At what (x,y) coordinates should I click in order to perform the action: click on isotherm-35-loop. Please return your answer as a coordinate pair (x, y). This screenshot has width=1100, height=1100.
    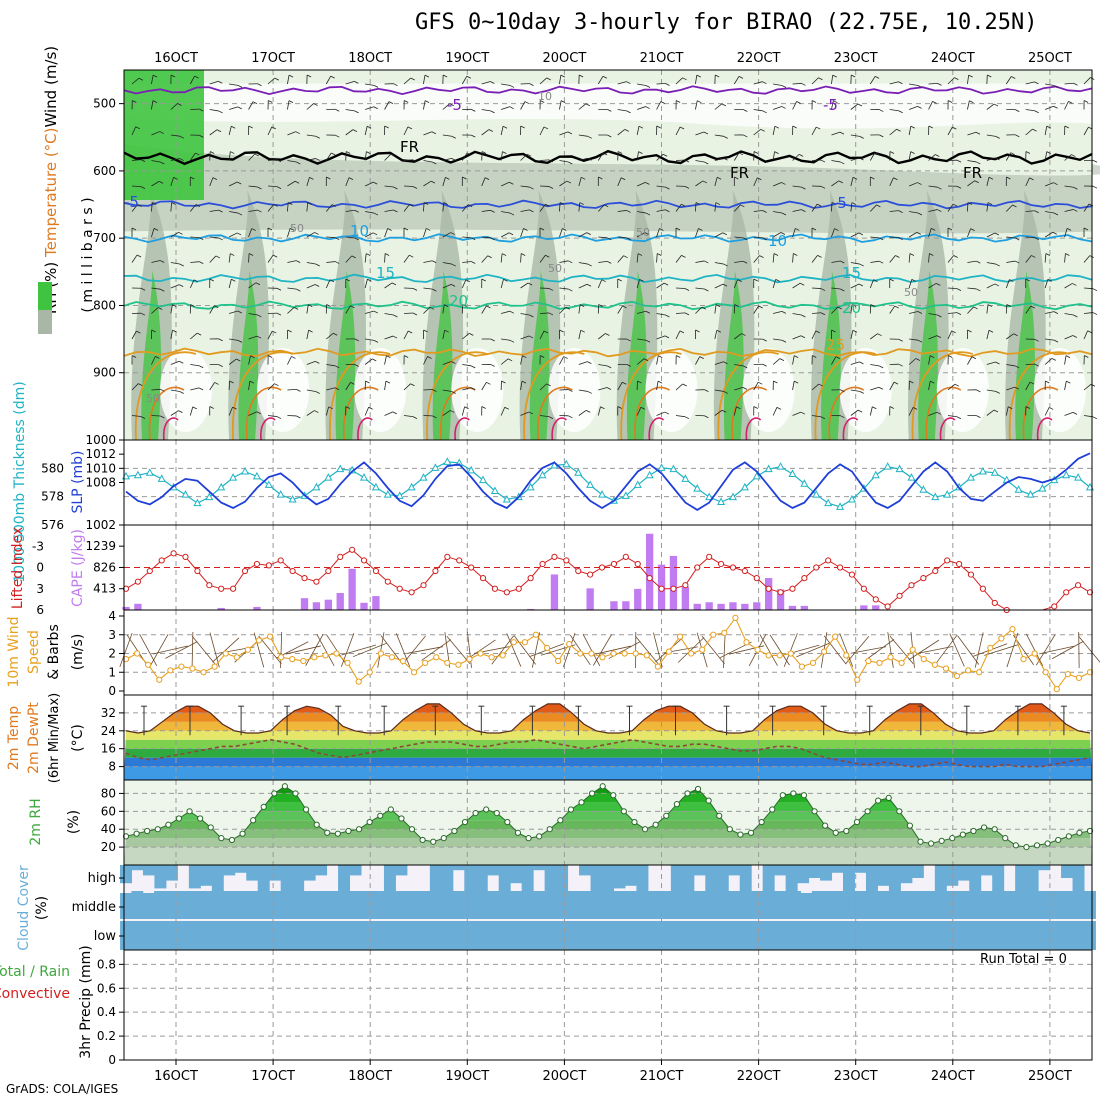
    Looking at the image, I should click on (268, 429).